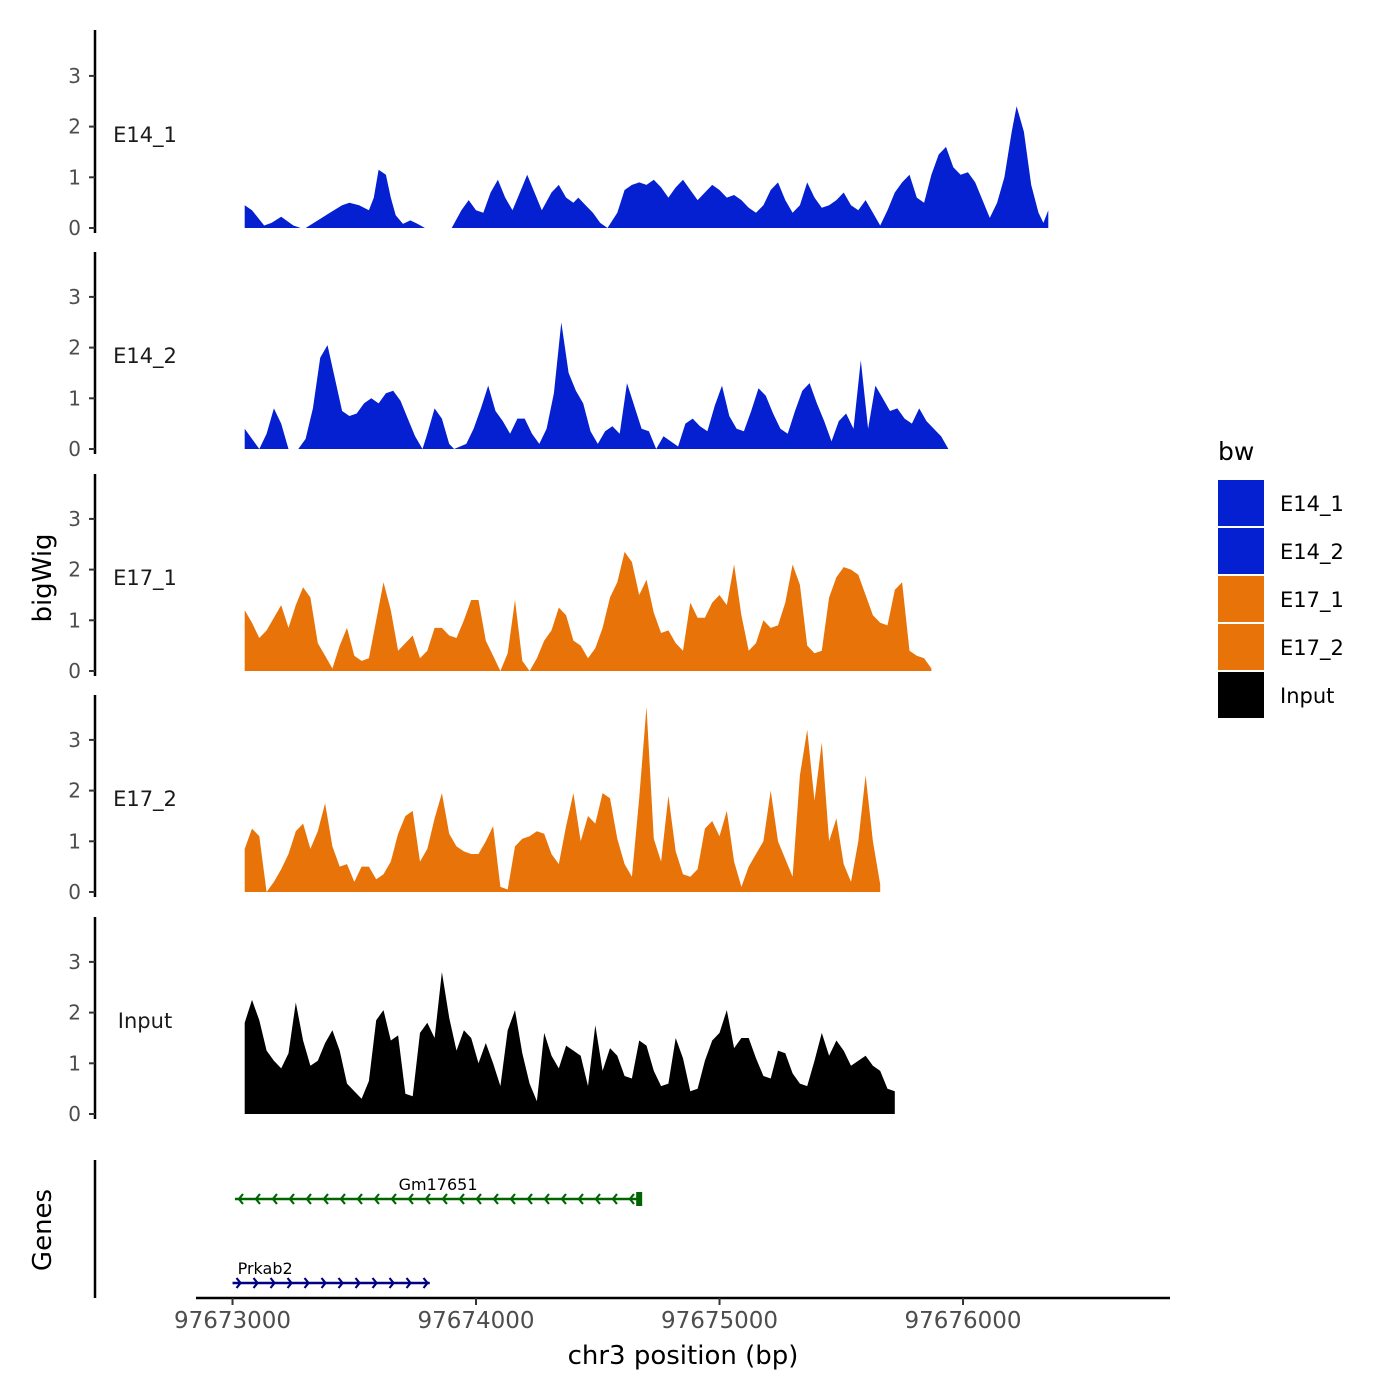 Image resolution: width=1400 pixels, height=1400 pixels. Describe the element at coordinates (43, 577) in the screenshot. I see `y-axis-title: bigWig` at that location.